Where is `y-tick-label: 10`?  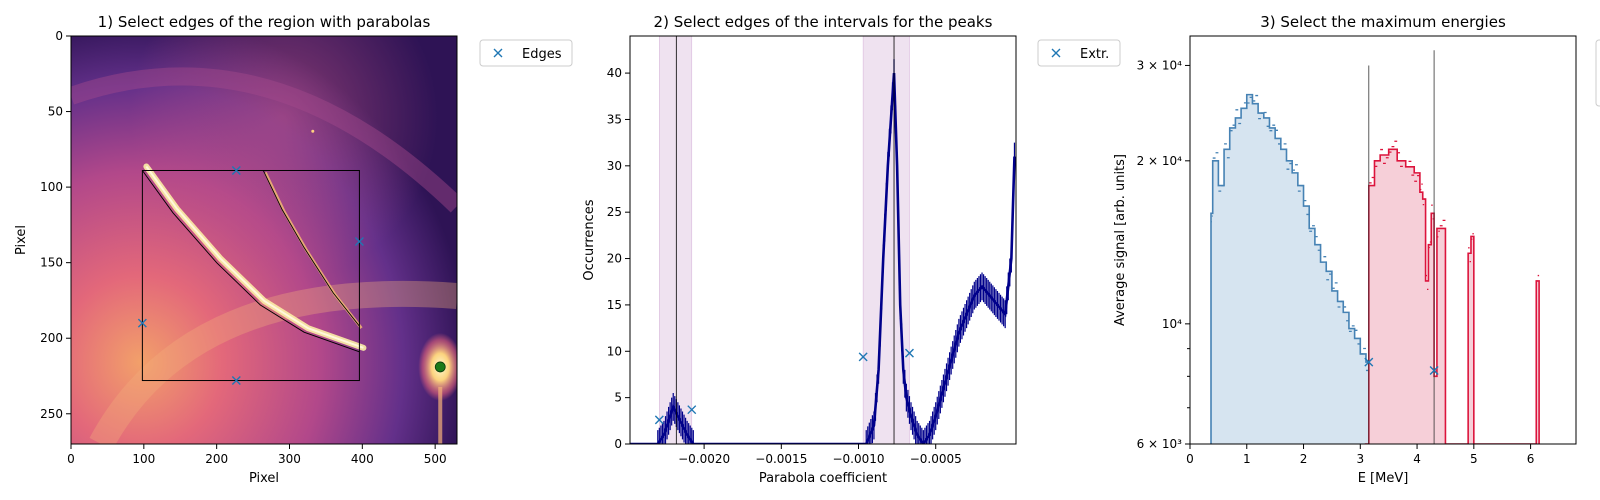
y-tick-label: 10 is located at coordinates (614, 351).